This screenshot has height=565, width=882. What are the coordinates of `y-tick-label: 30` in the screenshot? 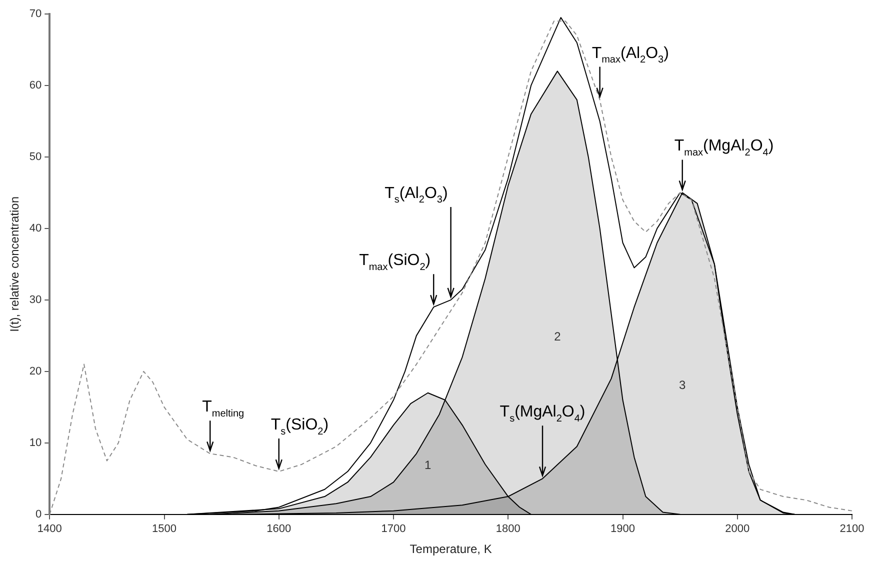 It's located at (35, 300).